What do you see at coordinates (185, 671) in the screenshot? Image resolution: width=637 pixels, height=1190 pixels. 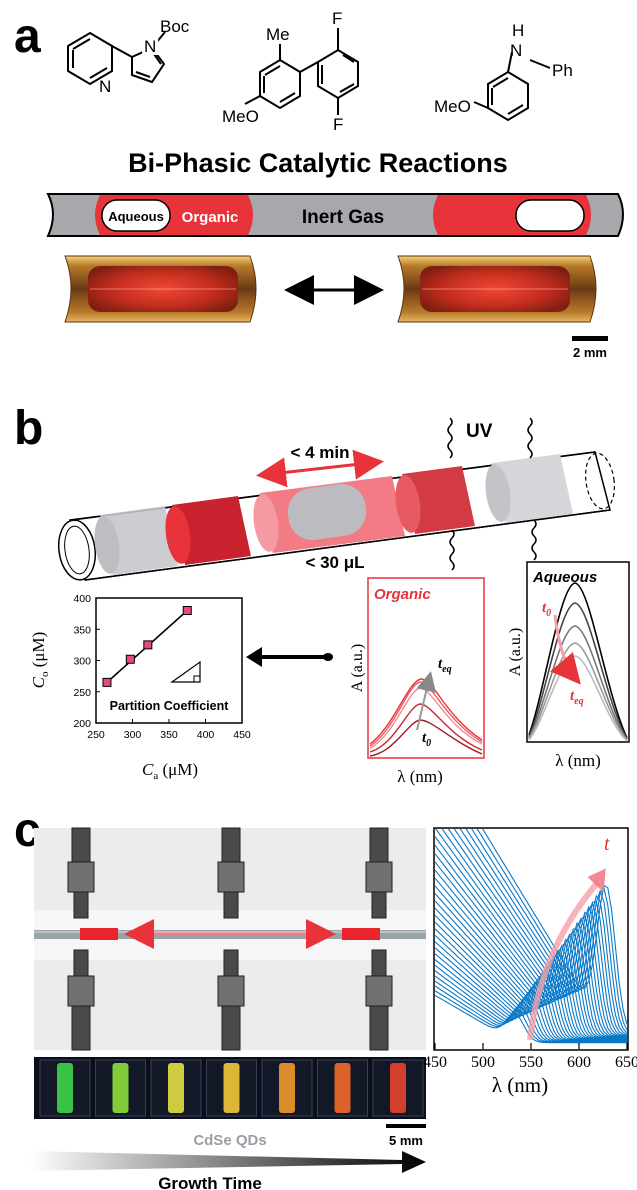 I see `slope-triangle` at bounding box center [185, 671].